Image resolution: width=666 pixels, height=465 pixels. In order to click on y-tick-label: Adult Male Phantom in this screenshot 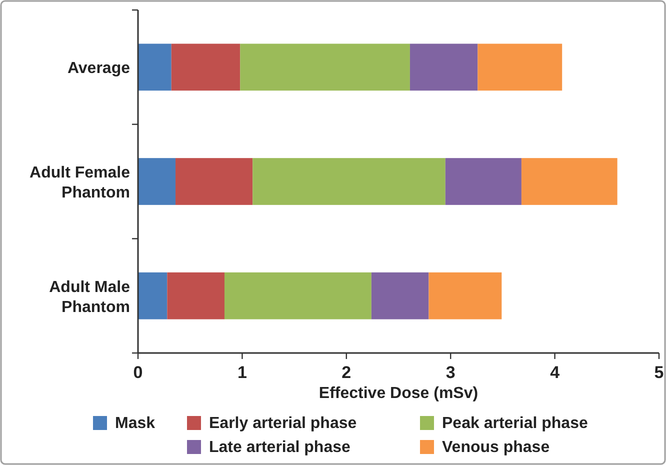, I will do `click(89, 297)`.